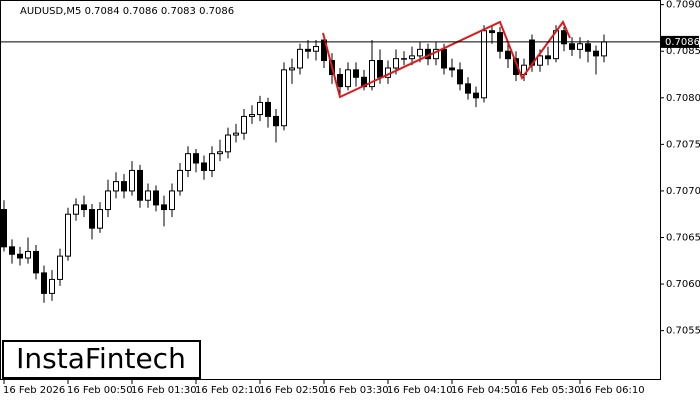  I want to click on y-tick-label: 0.7070, so click(683, 191).